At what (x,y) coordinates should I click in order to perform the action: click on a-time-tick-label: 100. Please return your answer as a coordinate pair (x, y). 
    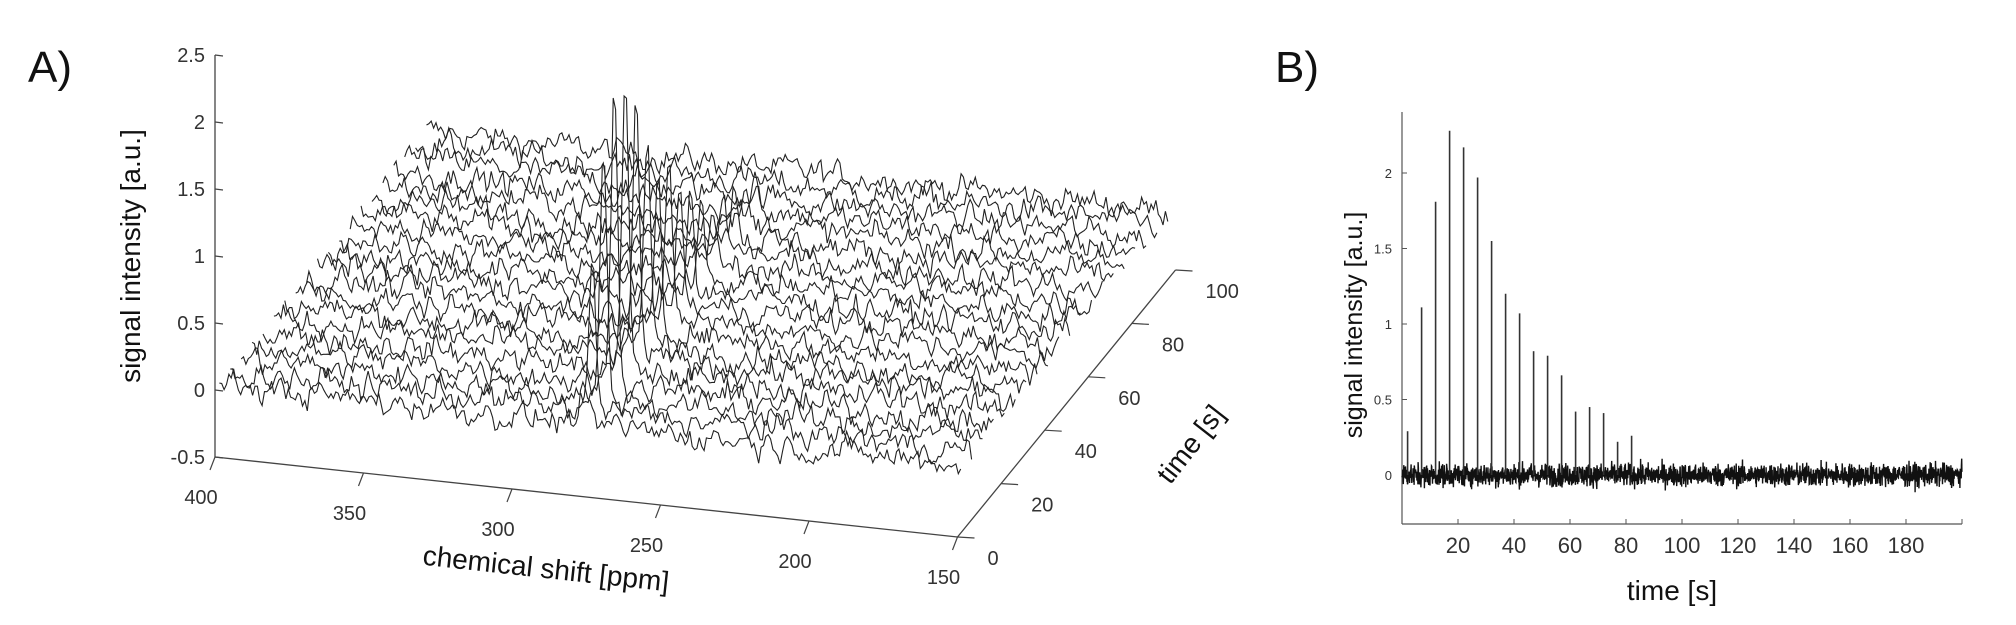
    Looking at the image, I should click on (1222, 292).